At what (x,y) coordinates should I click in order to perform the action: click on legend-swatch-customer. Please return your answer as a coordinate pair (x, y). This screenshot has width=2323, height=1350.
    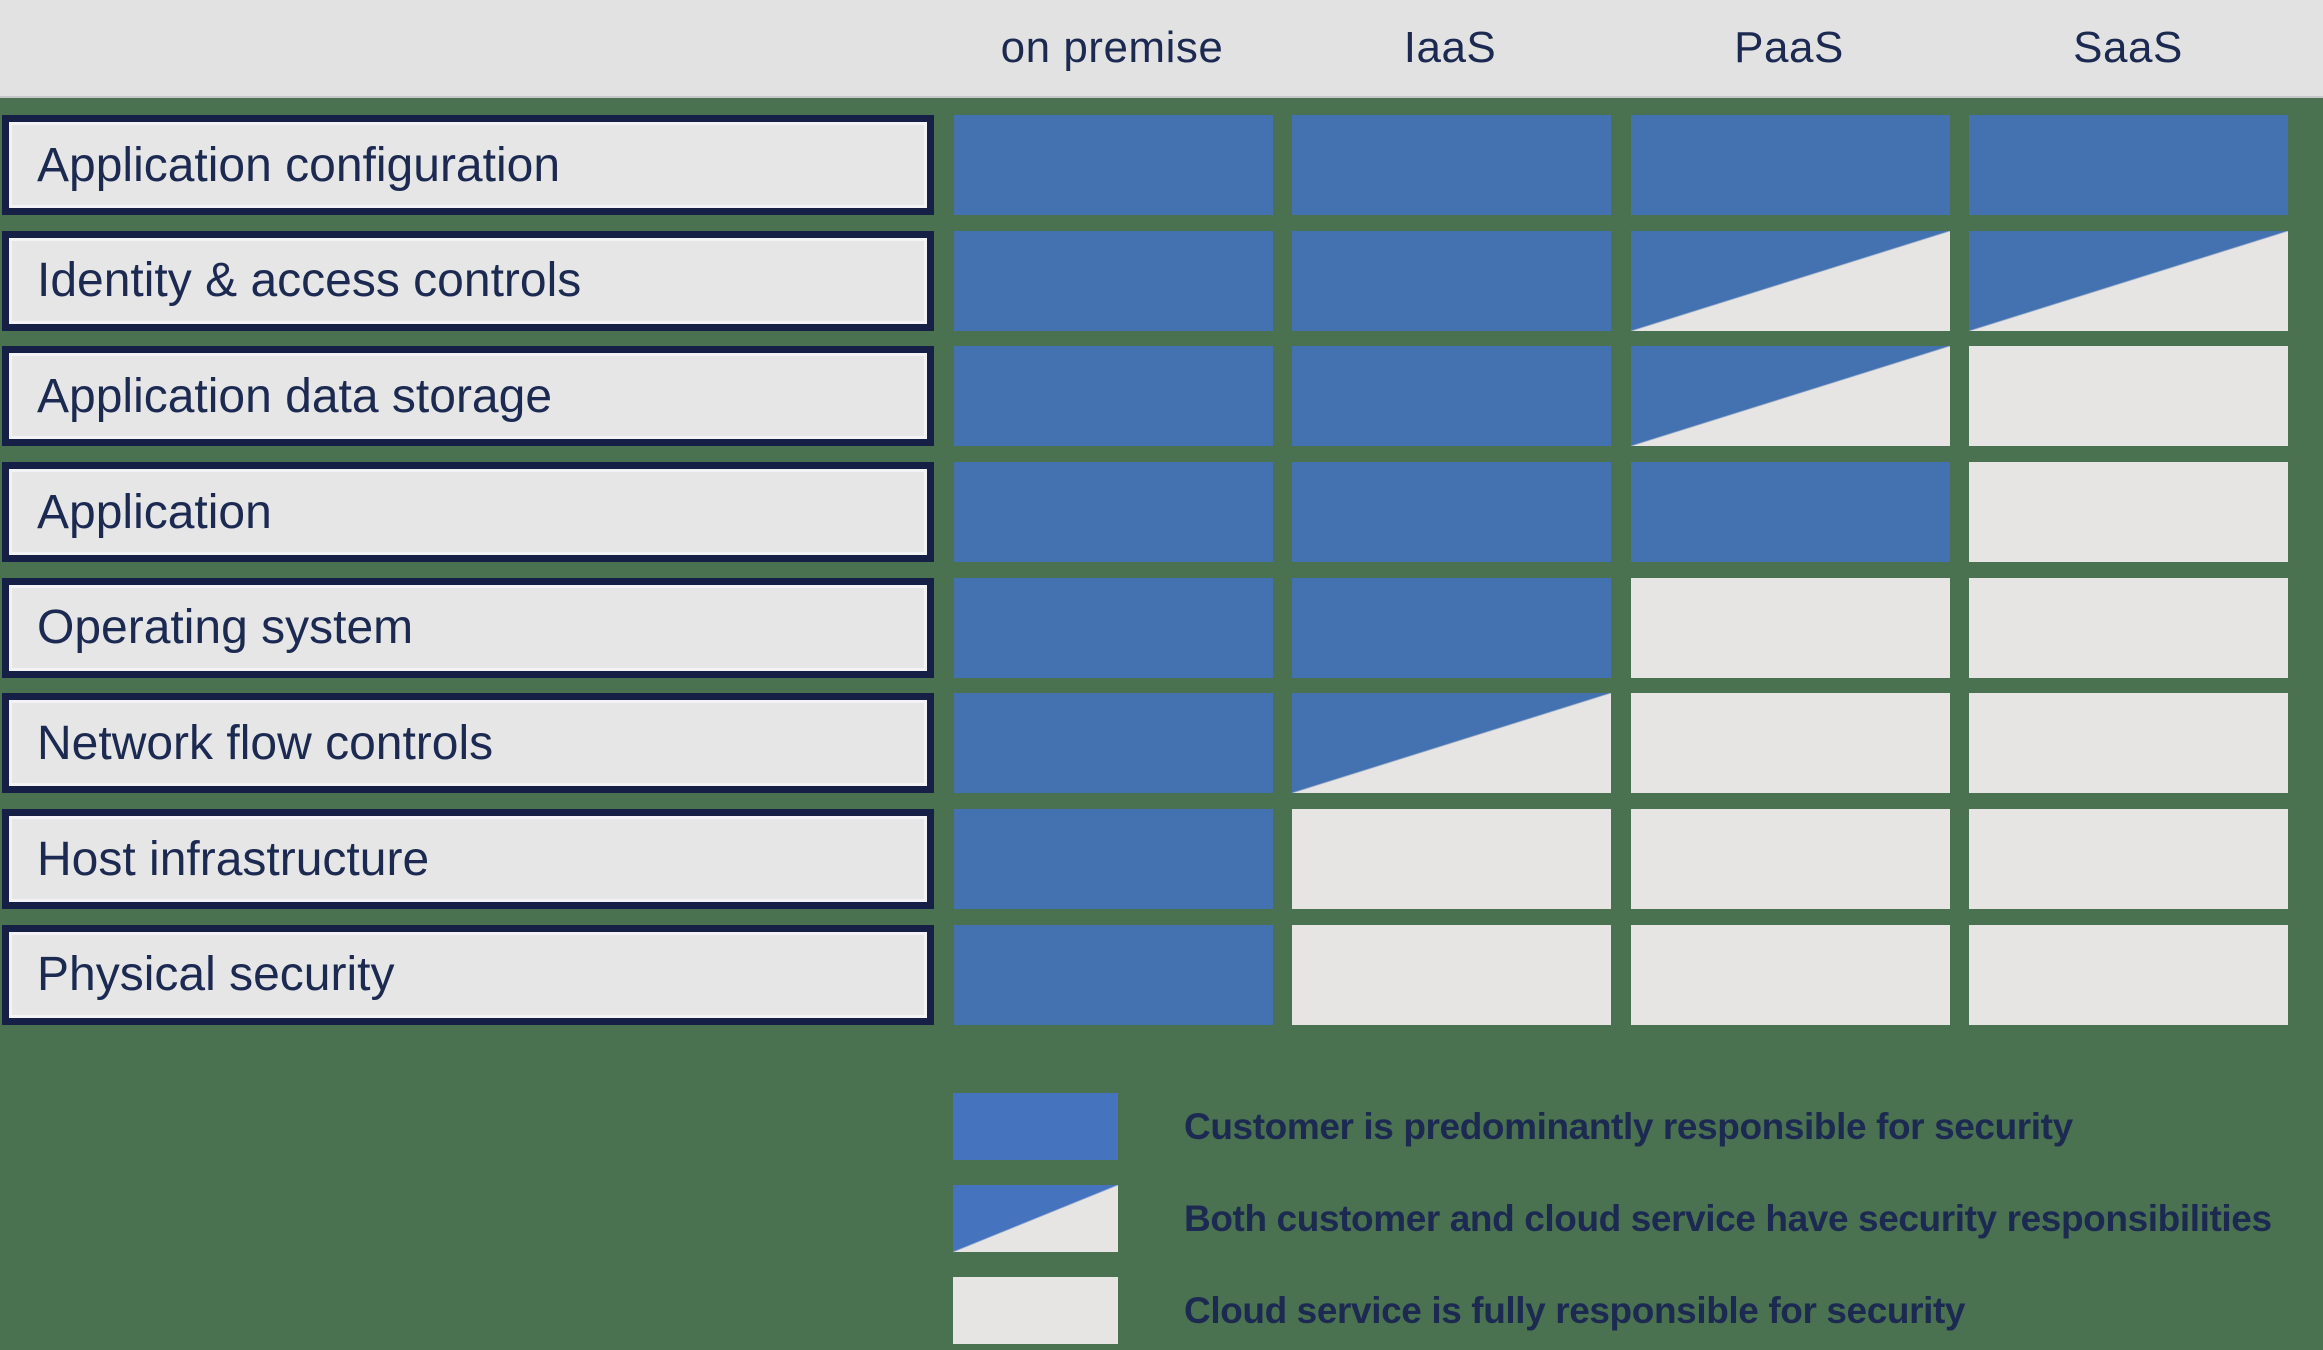
    Looking at the image, I should click on (1035, 1126).